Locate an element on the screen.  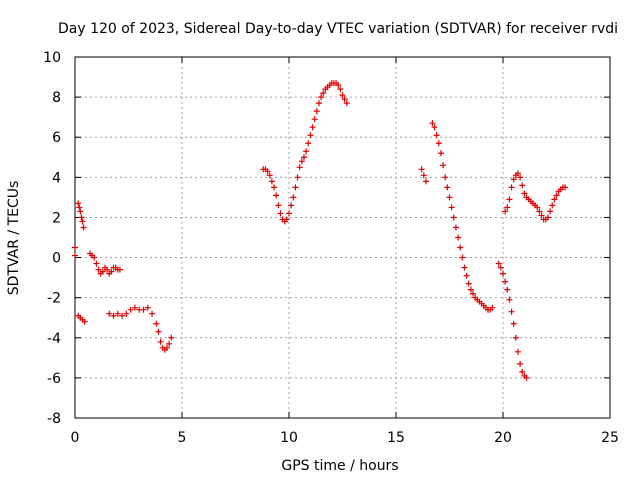
y-tick-label: 2 is located at coordinates (56, 218).